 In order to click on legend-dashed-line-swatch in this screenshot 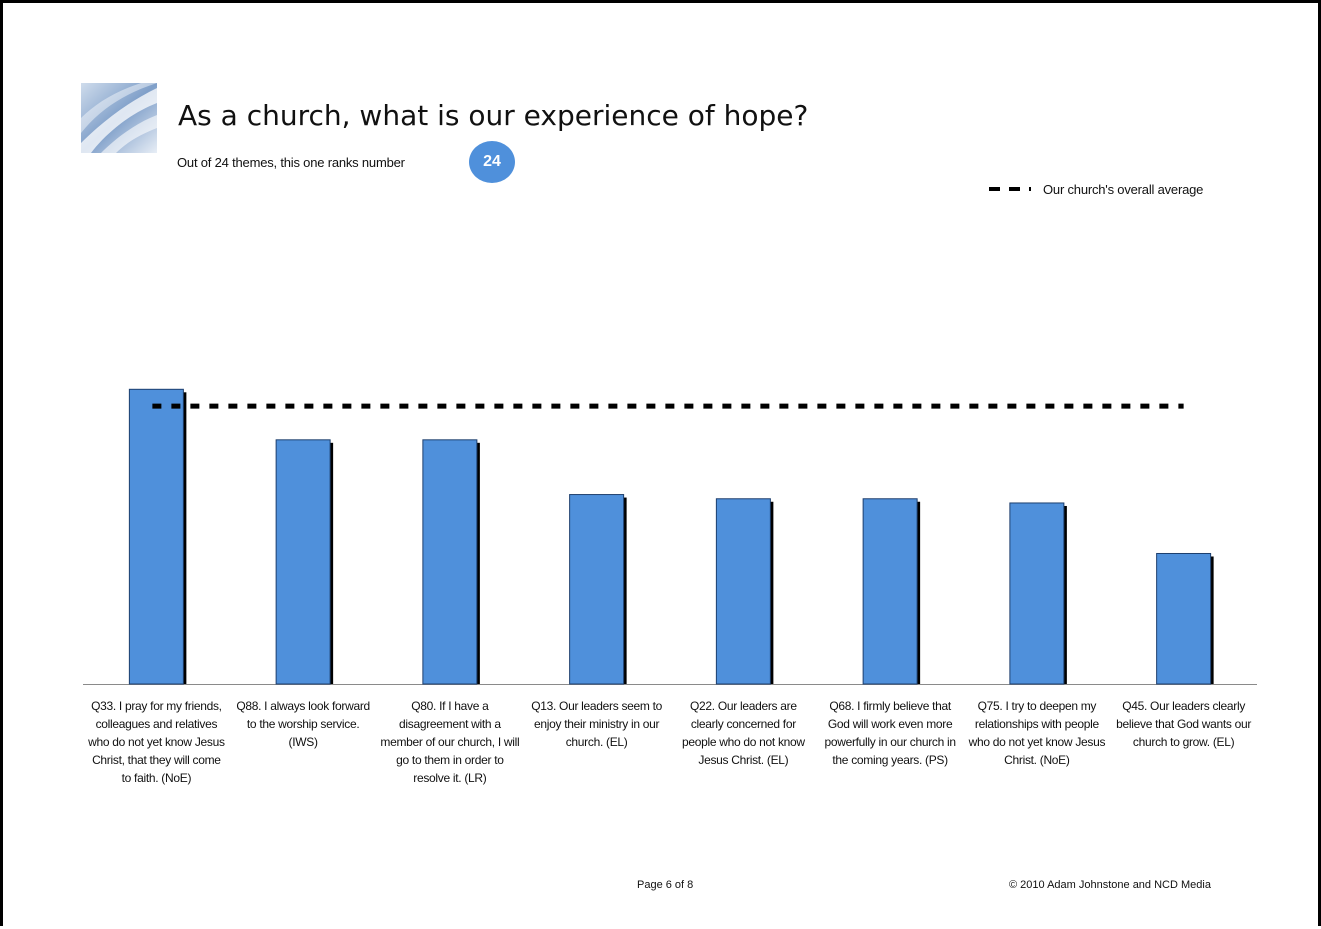, I will do `click(1010, 189)`.